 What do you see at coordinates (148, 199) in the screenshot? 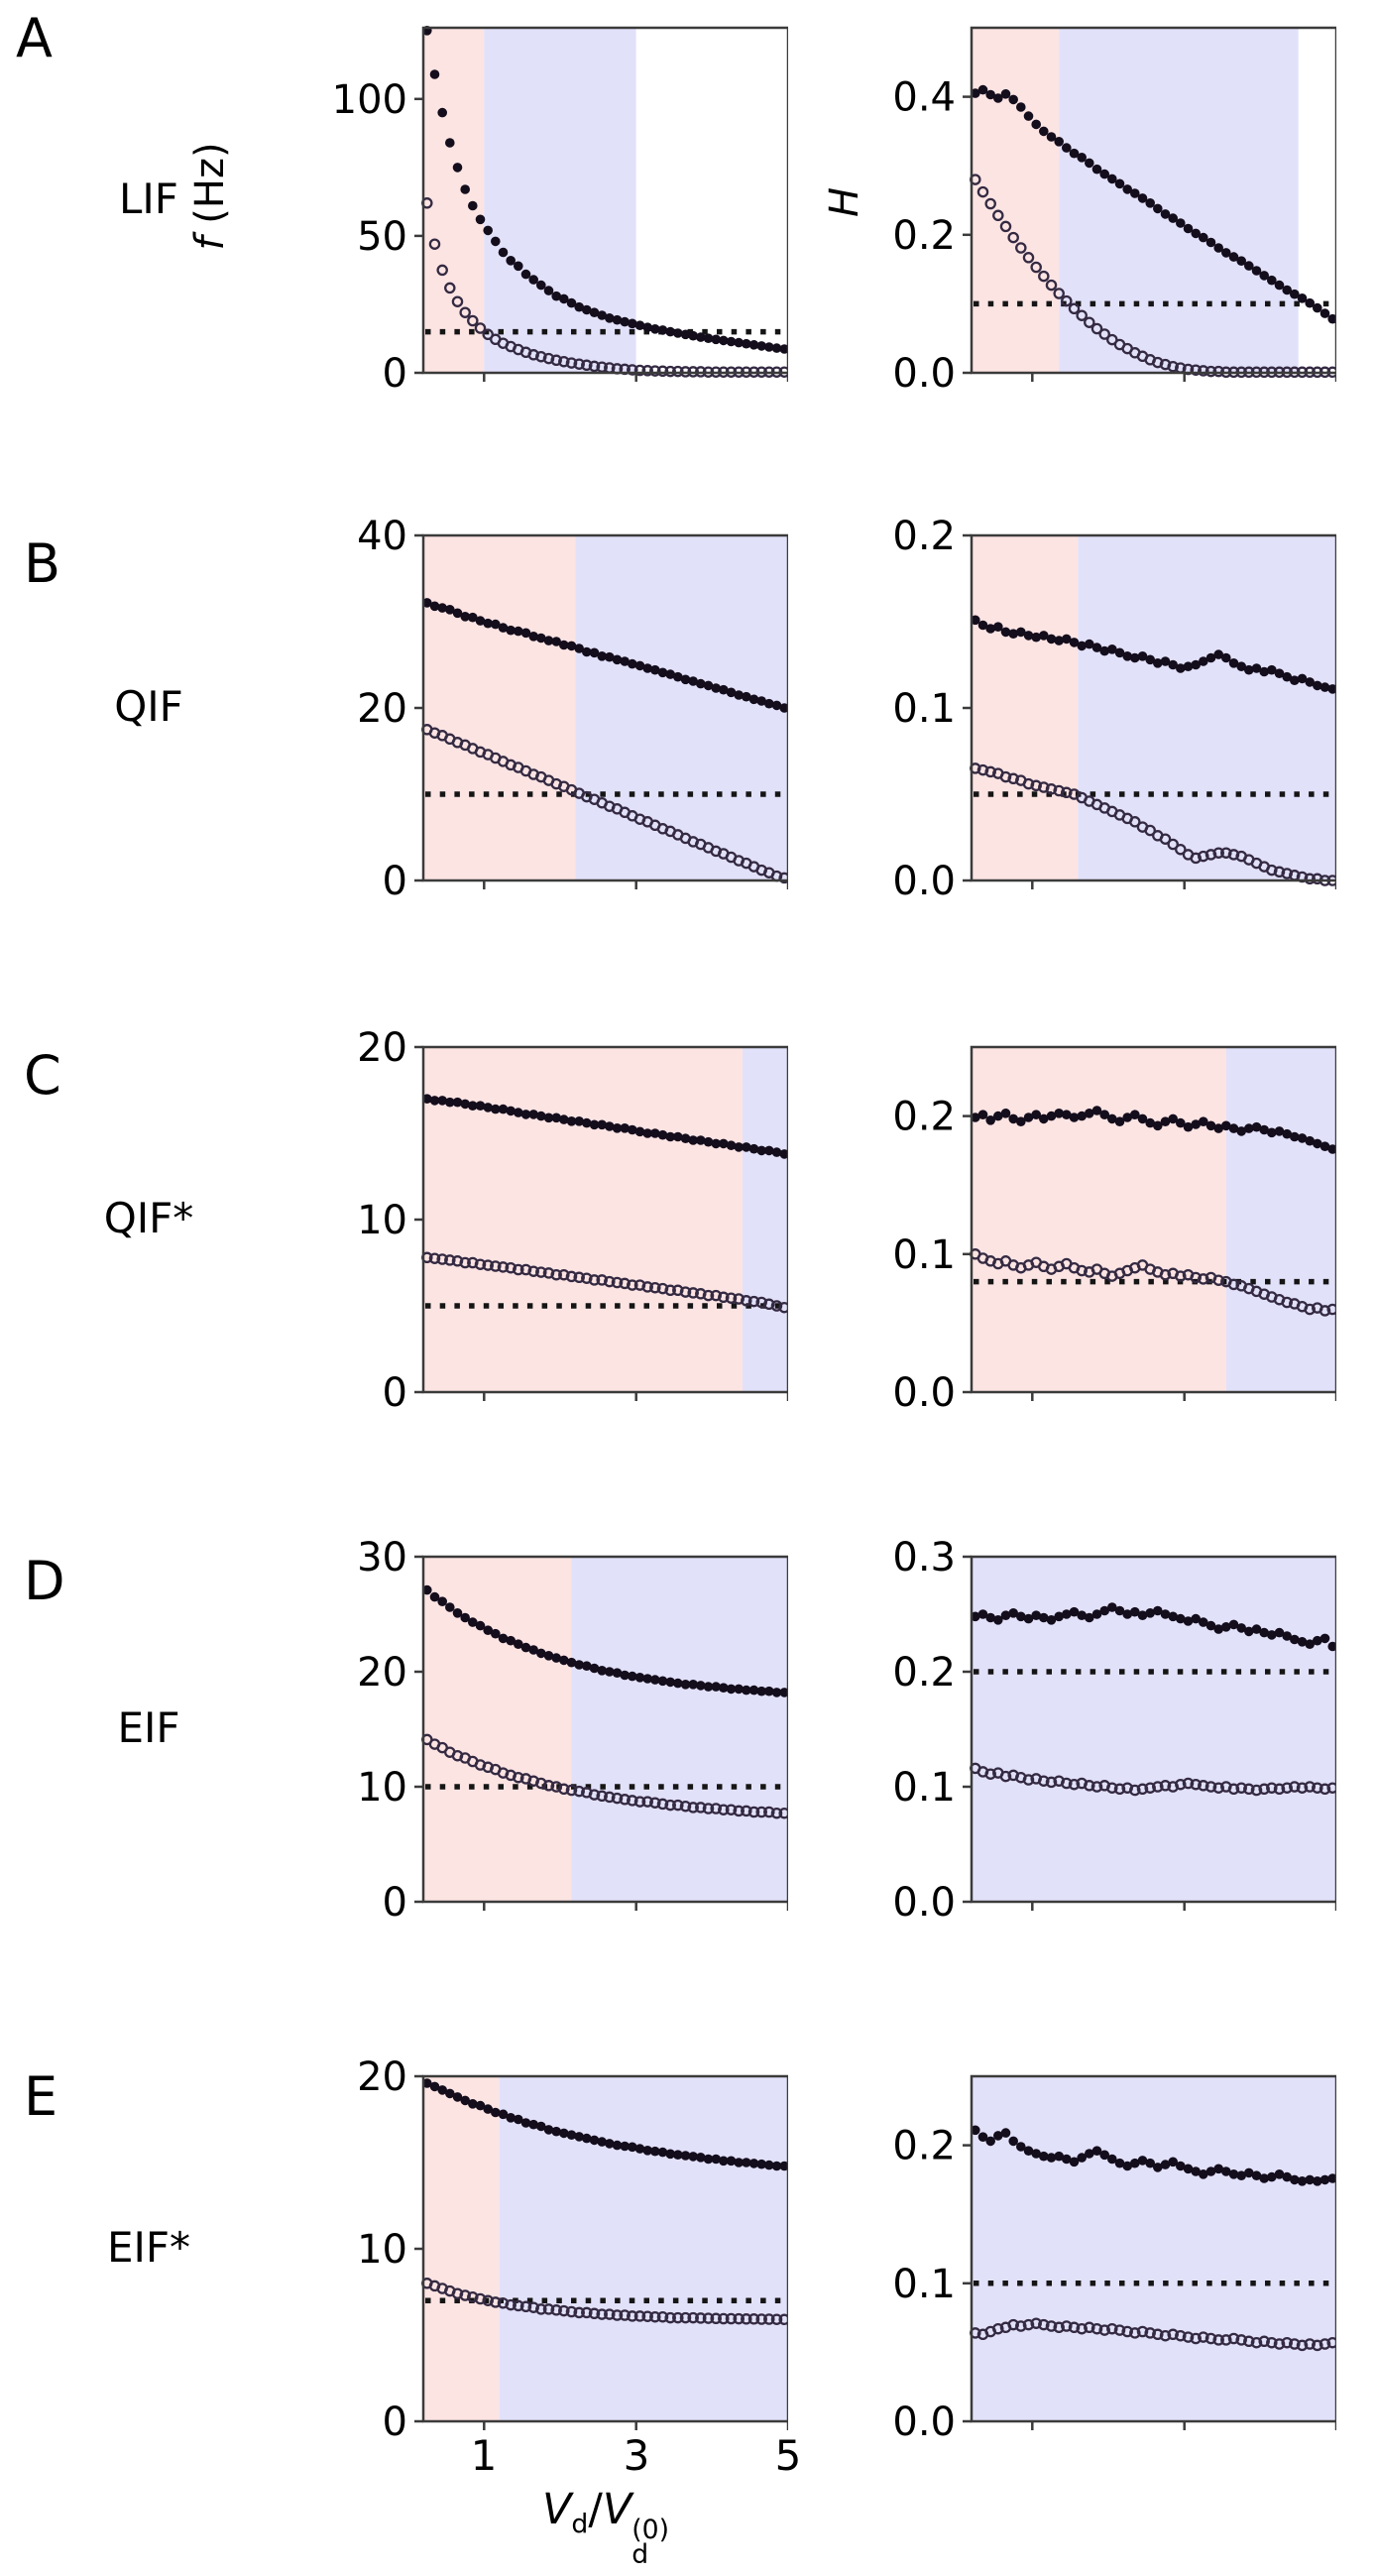
I see `row-label-LIF: LIF` at bounding box center [148, 199].